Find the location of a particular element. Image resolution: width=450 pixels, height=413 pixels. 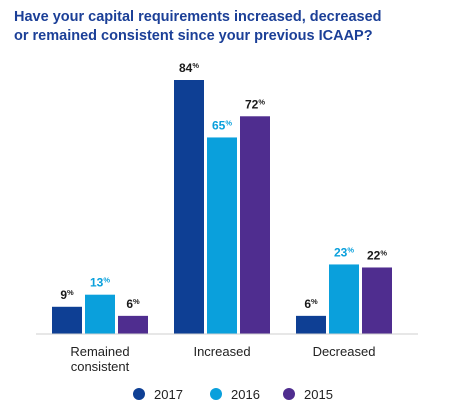

legend-item-2017: 2017 is located at coordinates (158, 394).